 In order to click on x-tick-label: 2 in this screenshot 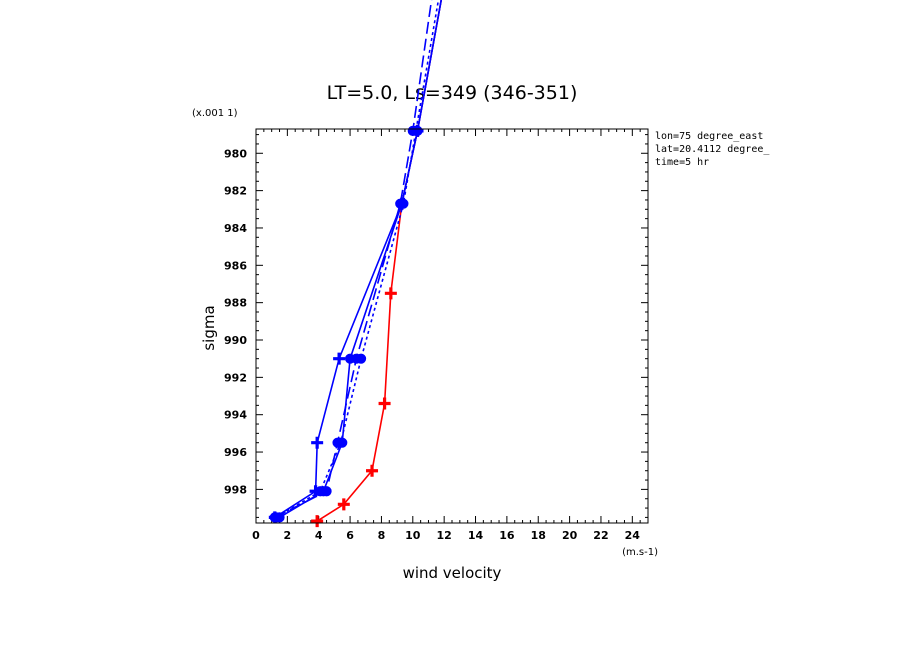, I will do `click(288, 535)`.